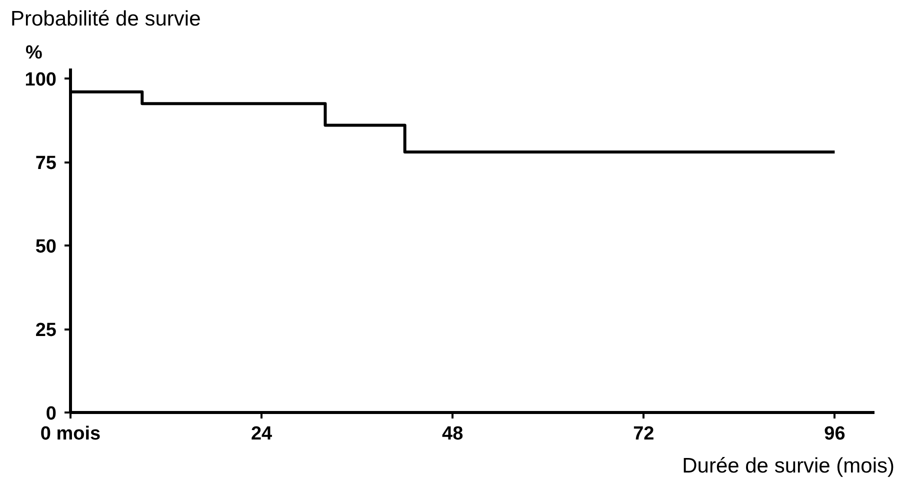  What do you see at coordinates (46, 163) in the screenshot?
I see `y-tick-label: 75` at bounding box center [46, 163].